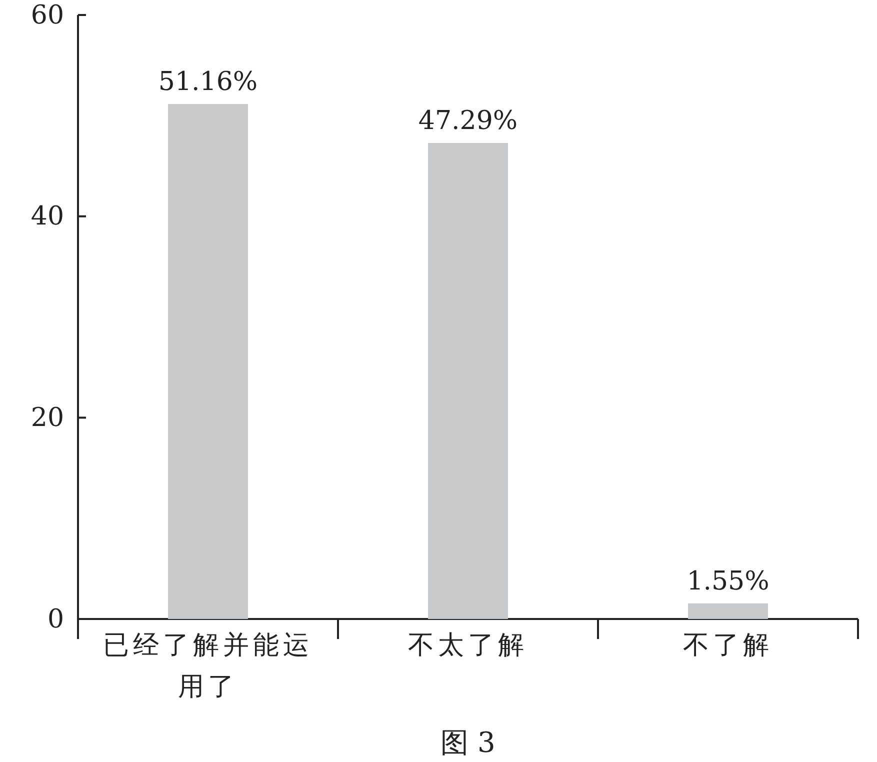 The image size is (877, 762). I want to click on x-tick-label: 不了解, so click(728, 645).